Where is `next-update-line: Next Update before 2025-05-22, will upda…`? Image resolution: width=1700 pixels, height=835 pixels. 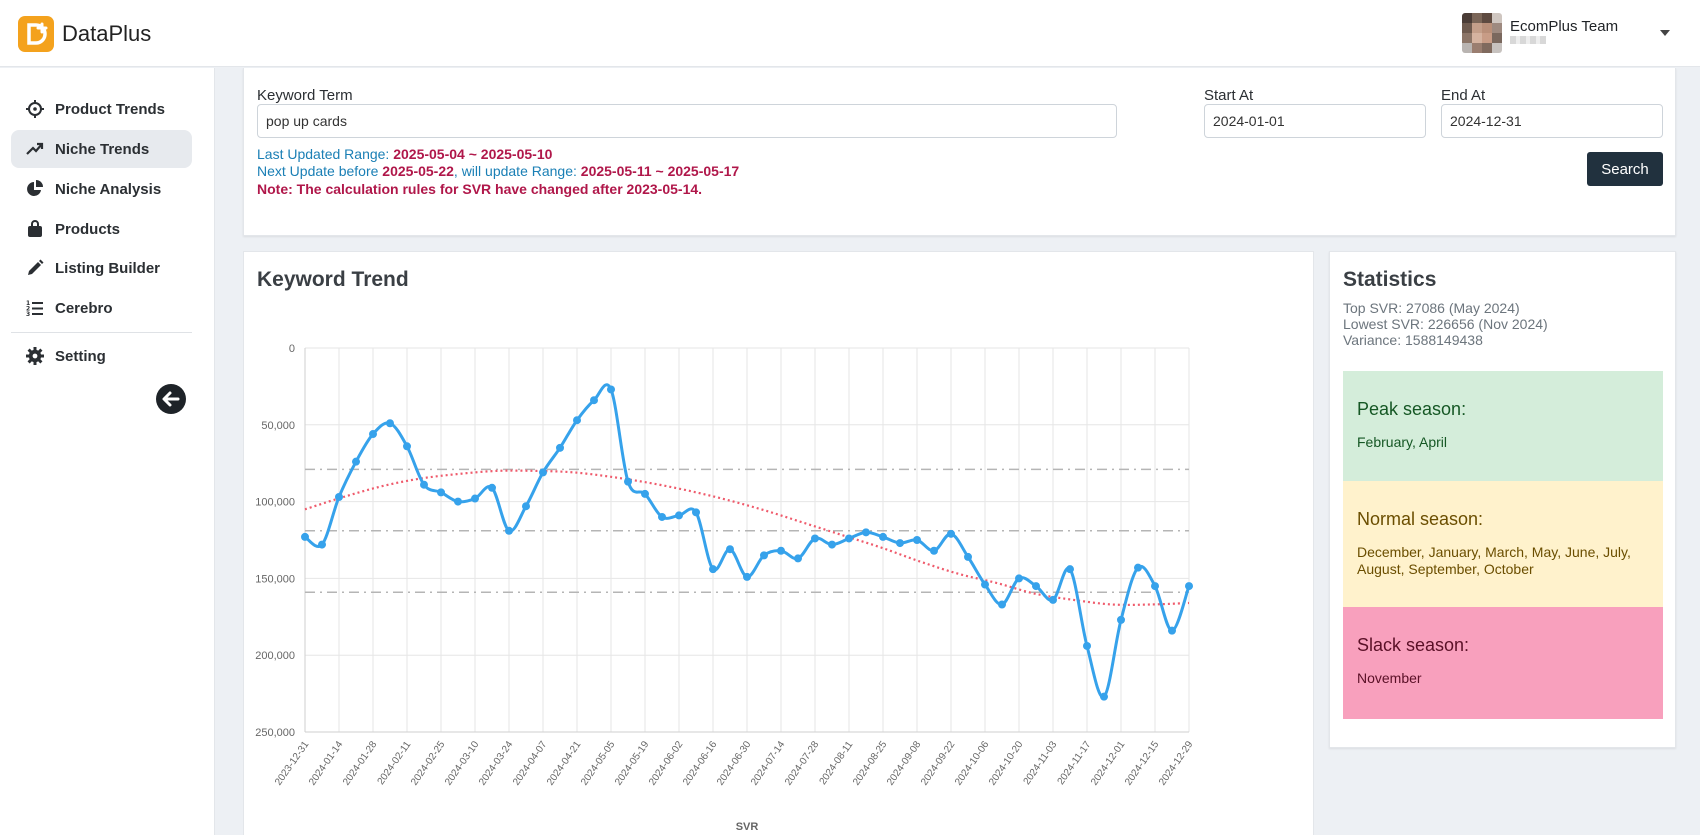 next-update-line: Next Update before 2025-05-22, will upda… is located at coordinates (498, 171).